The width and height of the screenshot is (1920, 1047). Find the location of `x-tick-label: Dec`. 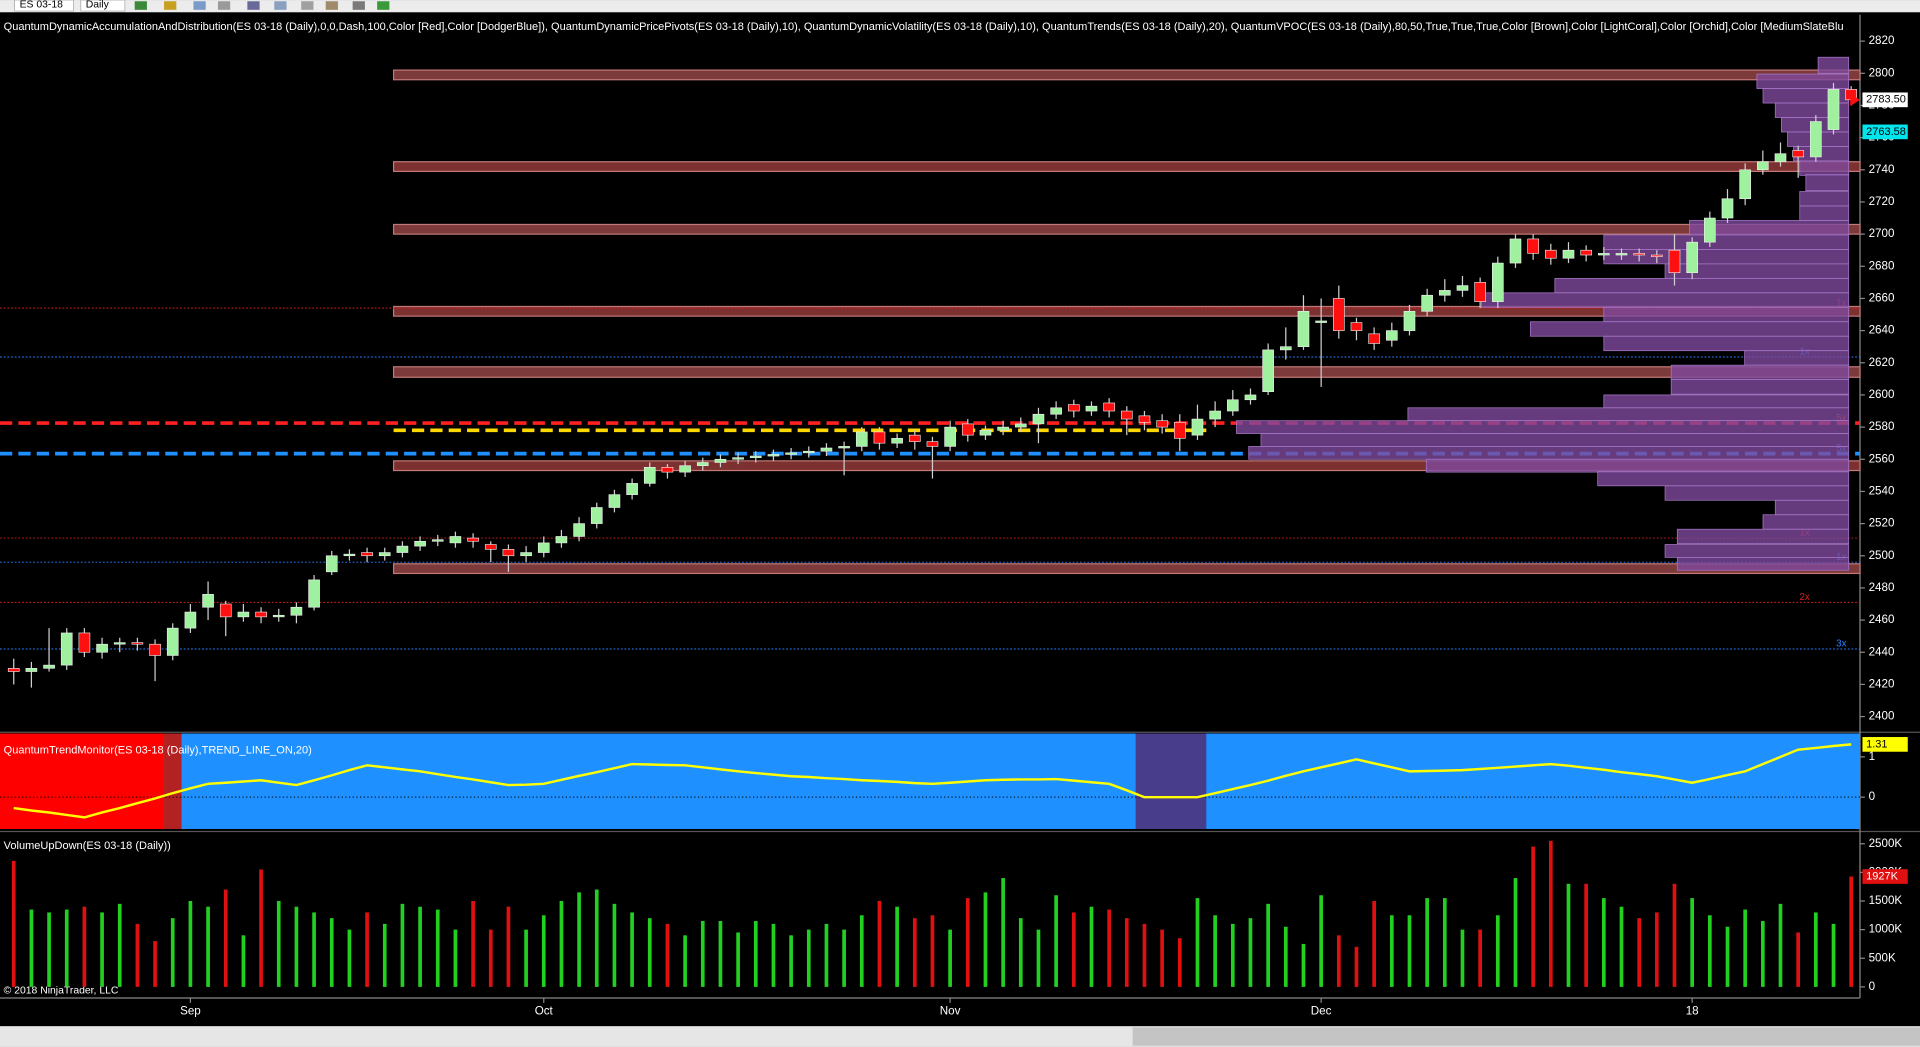

x-tick-label: Dec is located at coordinates (1321, 1011).